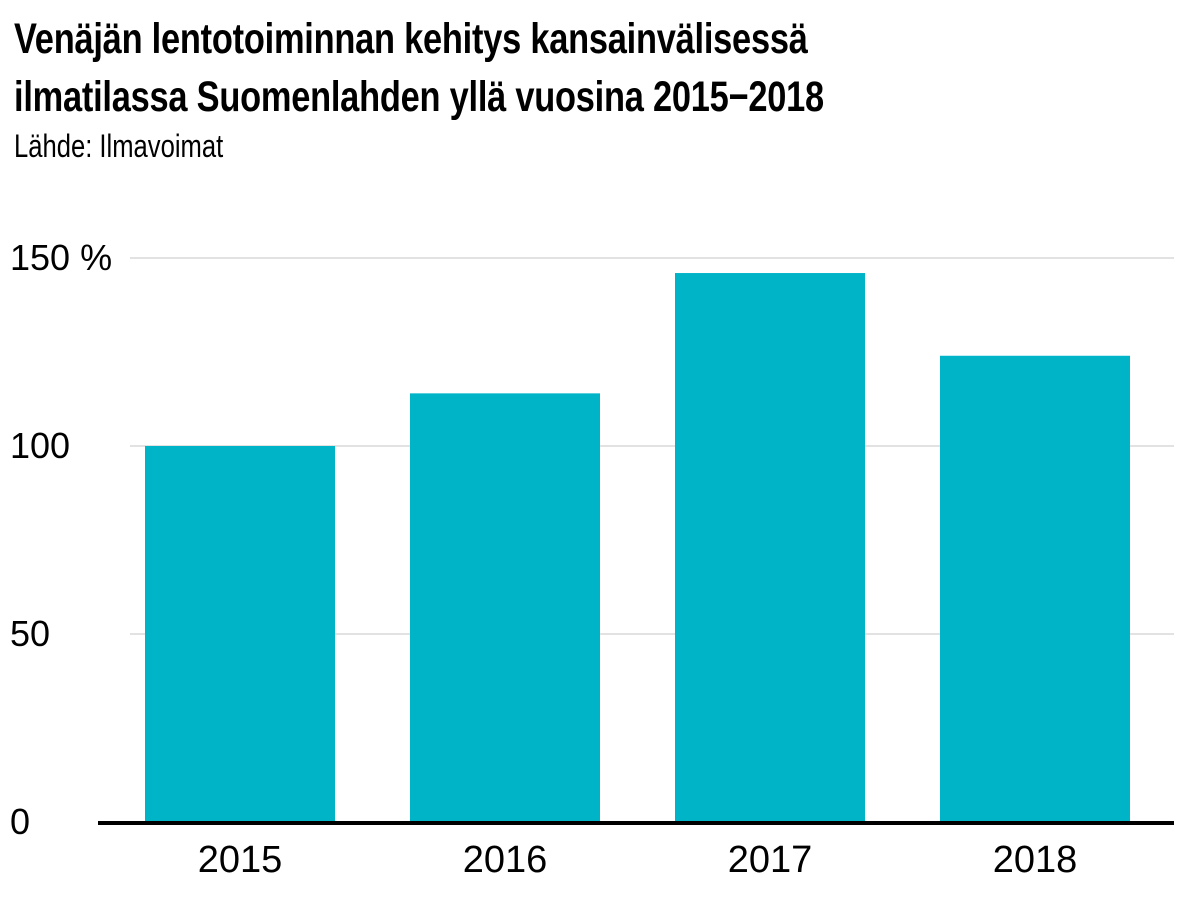 This screenshot has width=1198, height=903. What do you see at coordinates (40, 445) in the screenshot?
I see `y-tick-label-100: 100` at bounding box center [40, 445].